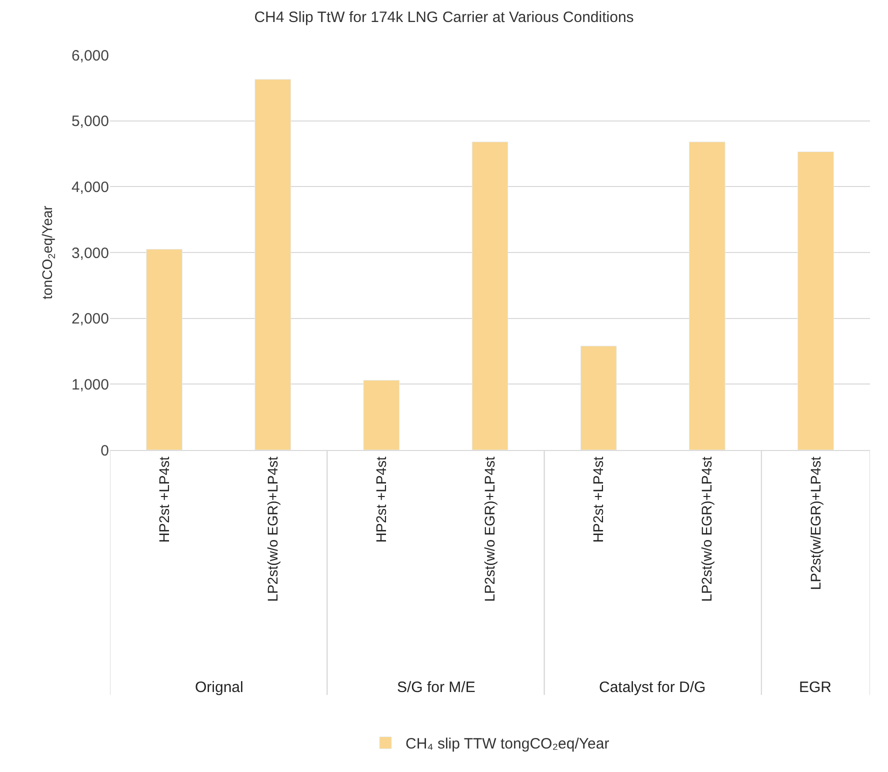 The image size is (888, 772). I want to click on text: EGR, so click(815, 687).